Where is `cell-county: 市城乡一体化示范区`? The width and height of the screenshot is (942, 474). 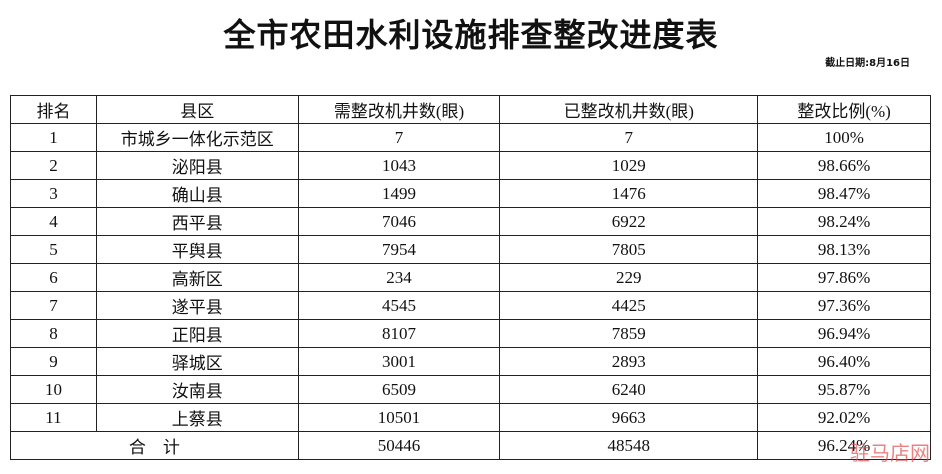
cell-county: 市城乡一体化示范区 is located at coordinates (197, 137).